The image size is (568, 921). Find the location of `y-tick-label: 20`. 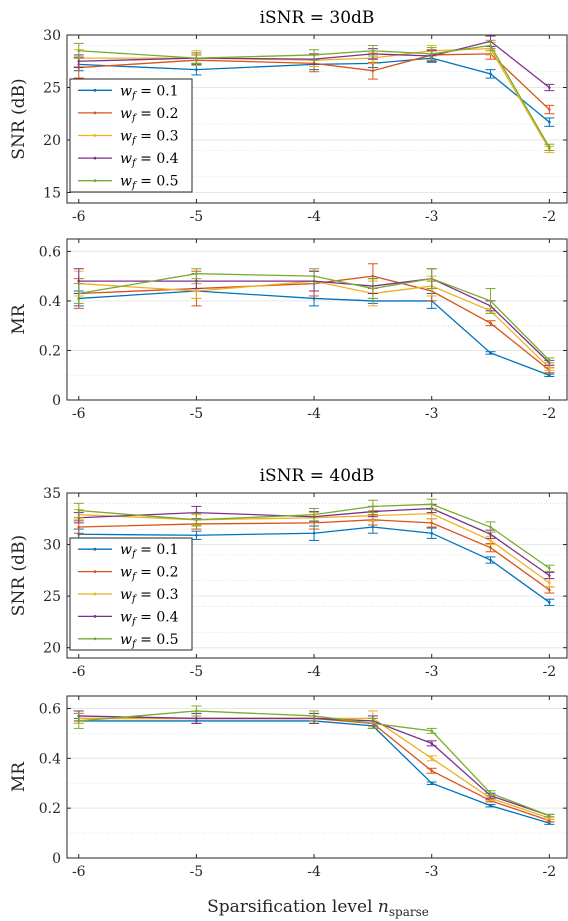

y-tick-label: 20 is located at coordinates (52, 141).